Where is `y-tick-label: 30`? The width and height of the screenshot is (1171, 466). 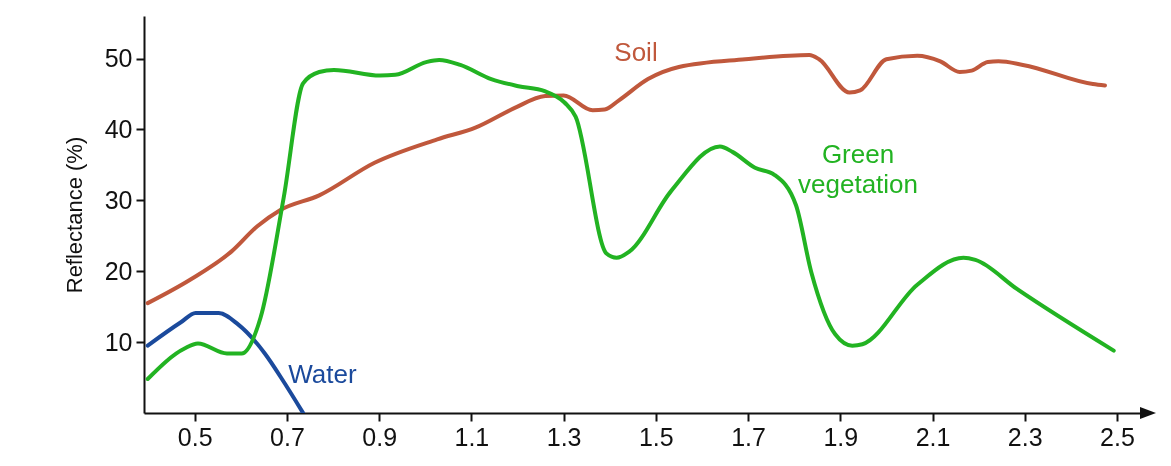 y-tick-label: 30 is located at coordinates (118, 199).